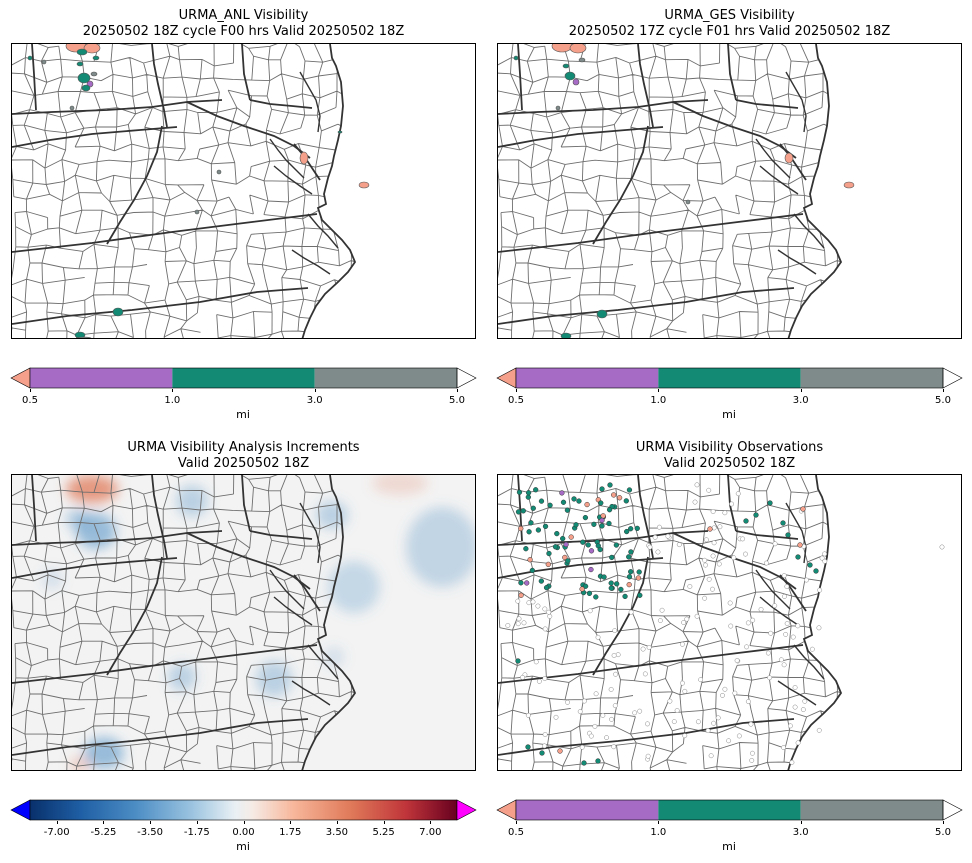  I want to click on obs-station-observations, so click(725, 624).